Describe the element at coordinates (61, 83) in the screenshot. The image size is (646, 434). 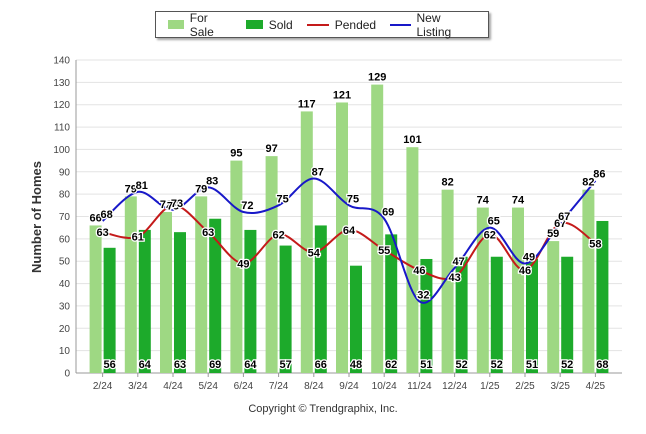
I see `y-tick-label: 130` at that location.